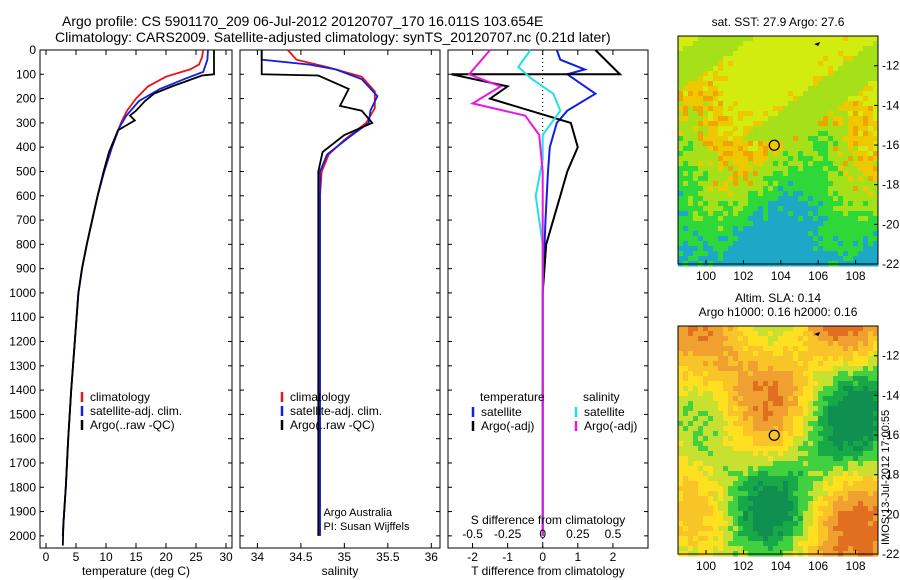 The width and height of the screenshot is (900, 580). Describe the element at coordinates (891, 145) in the screenshot. I see `sst-map-ytick-label: -16` at that location.